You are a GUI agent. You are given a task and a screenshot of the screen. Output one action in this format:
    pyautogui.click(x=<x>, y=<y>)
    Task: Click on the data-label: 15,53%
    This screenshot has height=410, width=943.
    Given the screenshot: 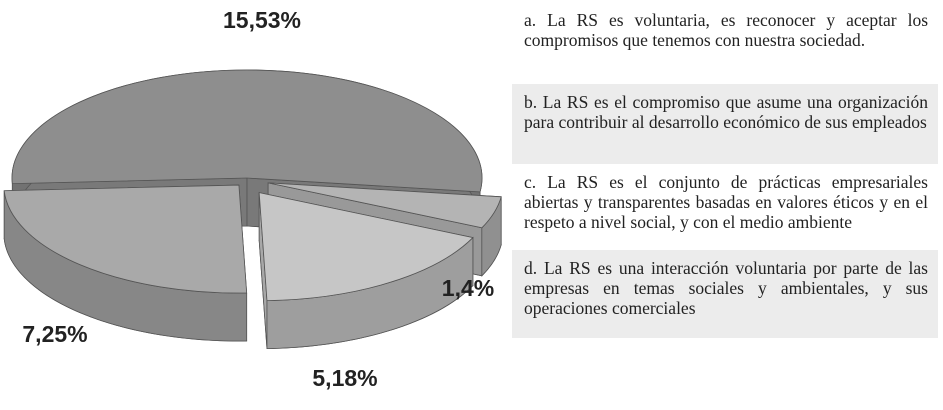 What is the action you would take?
    pyautogui.click(x=262, y=20)
    